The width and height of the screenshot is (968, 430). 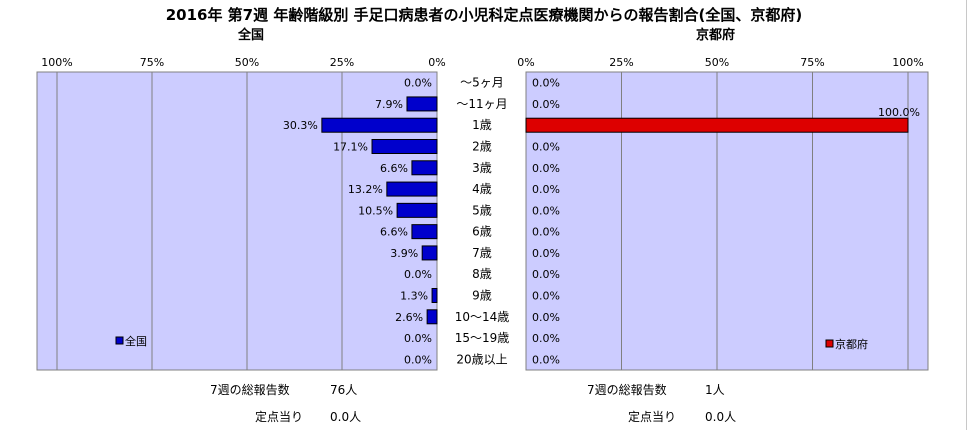 What do you see at coordinates (482, 253) in the screenshot?
I see `category-label: 7歳` at bounding box center [482, 253].